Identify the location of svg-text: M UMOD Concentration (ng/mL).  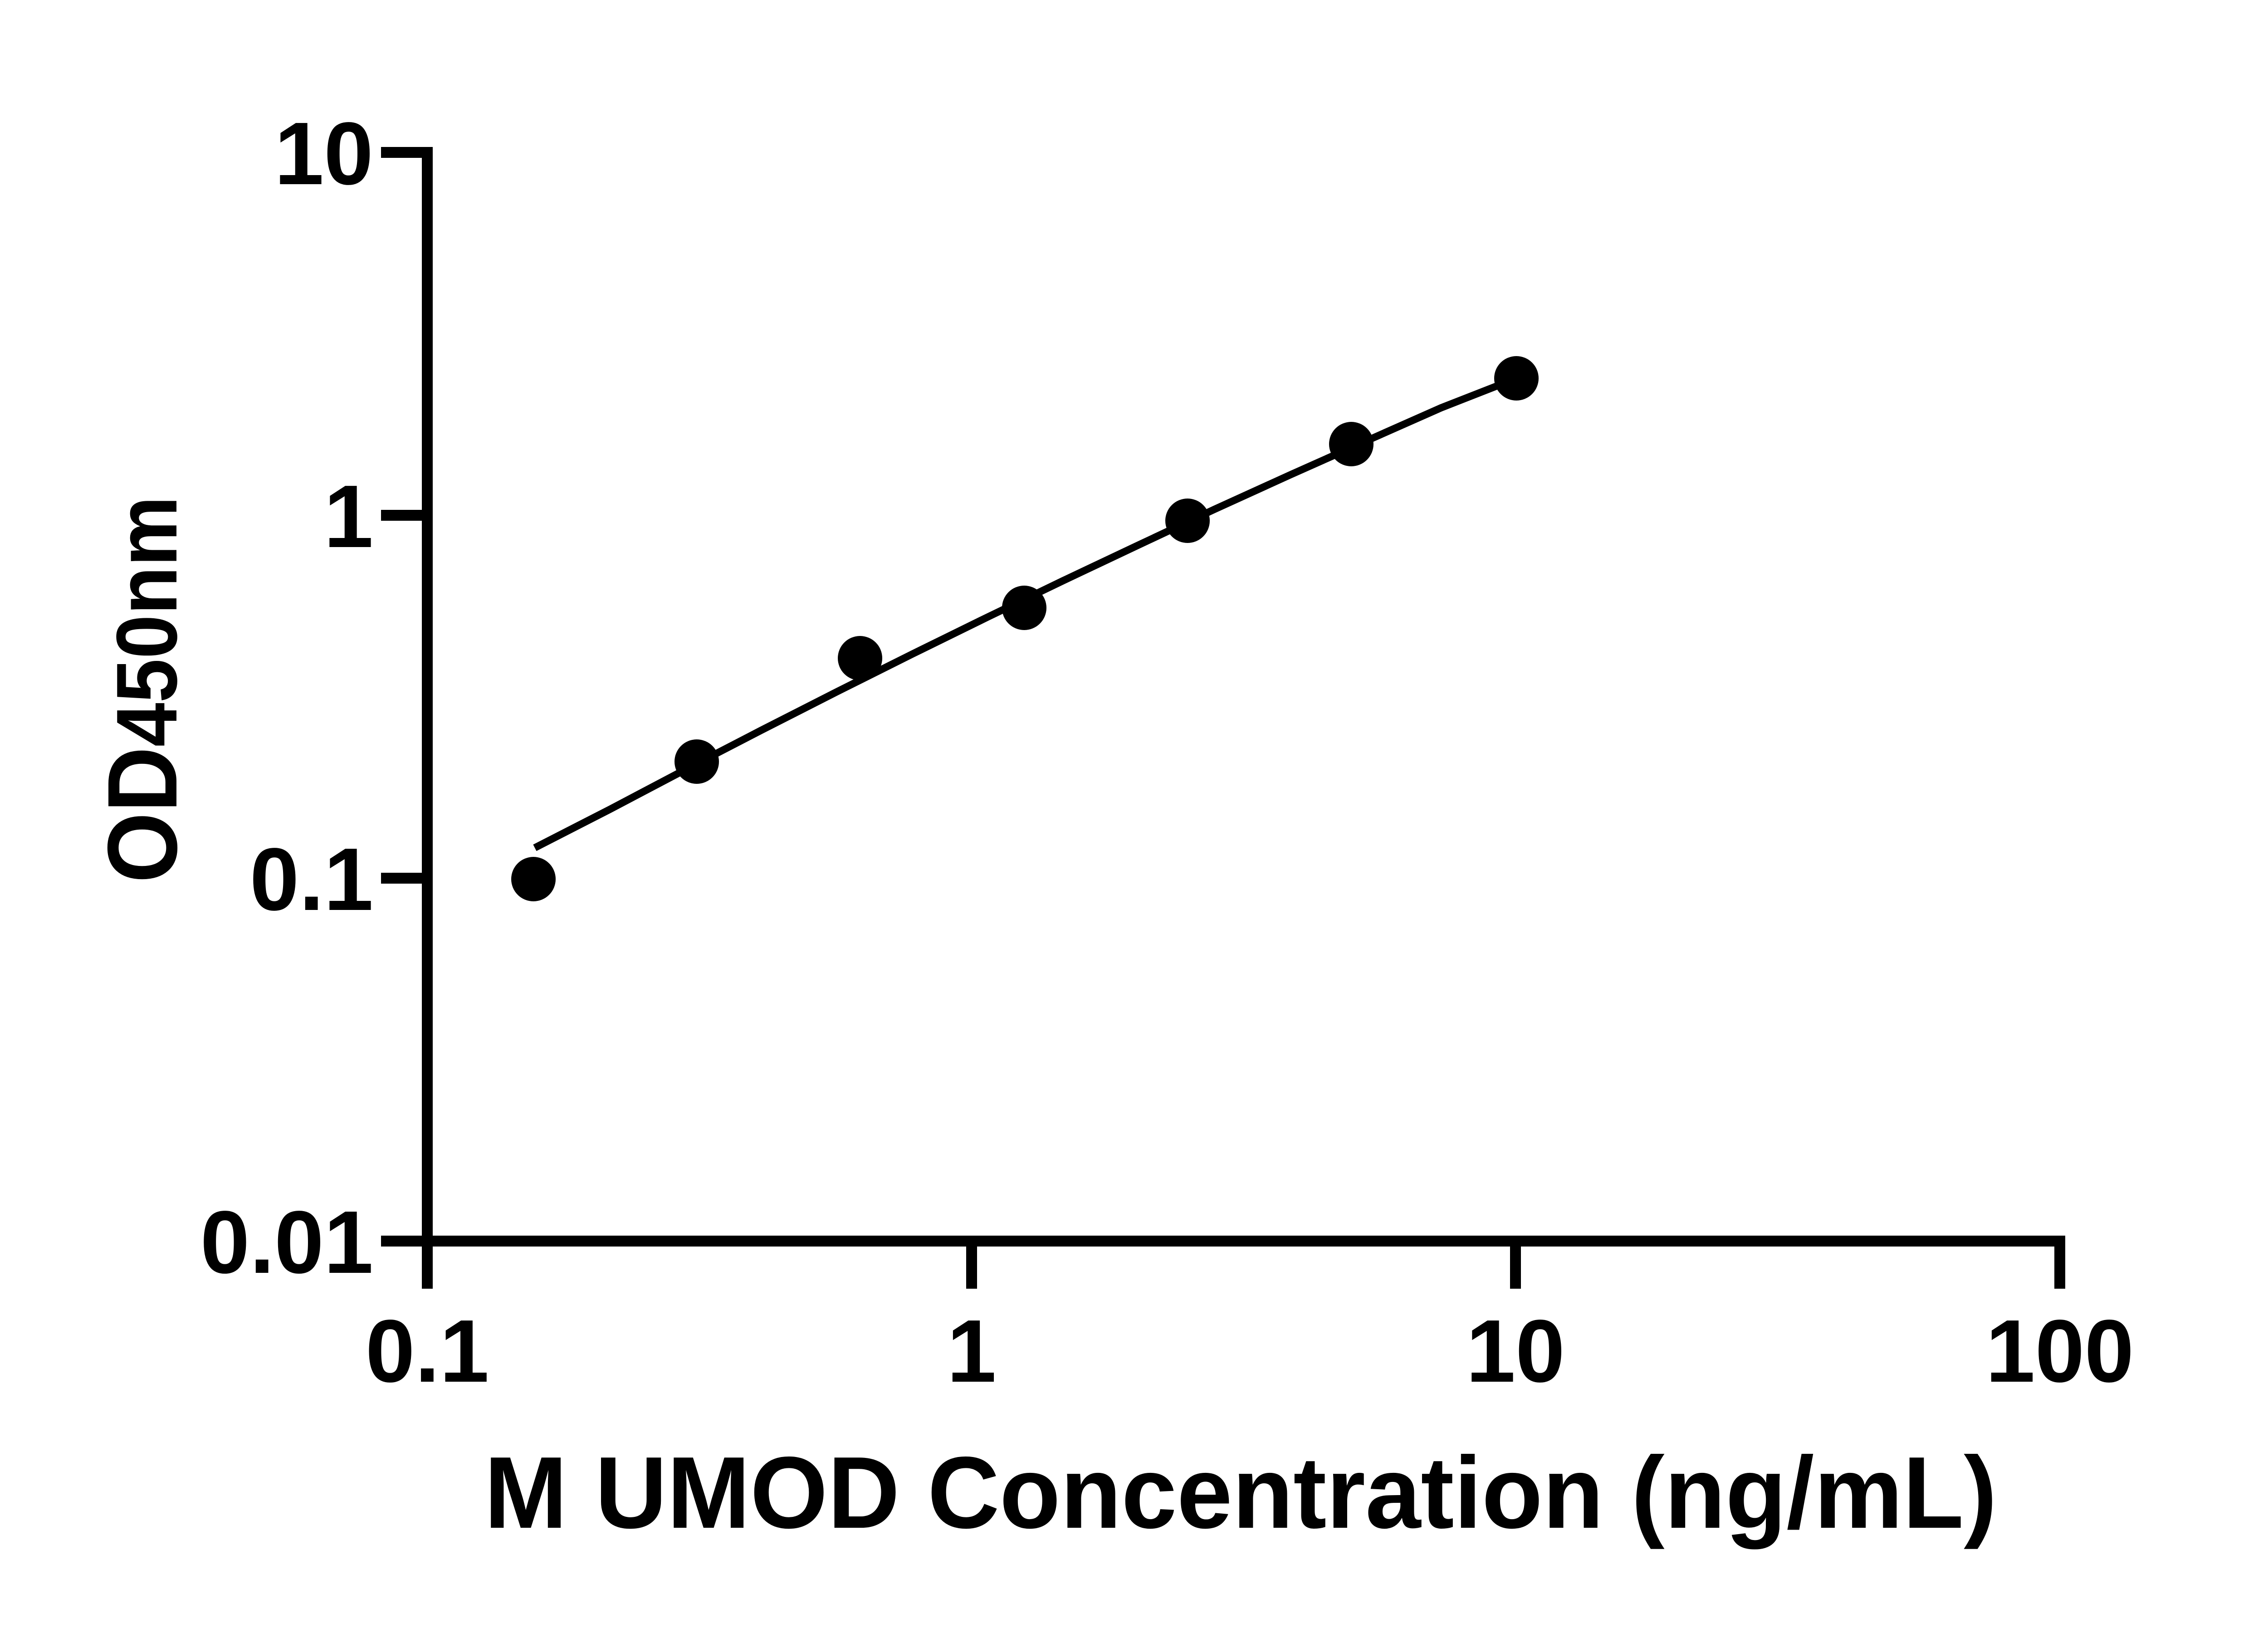
(1241, 1492).